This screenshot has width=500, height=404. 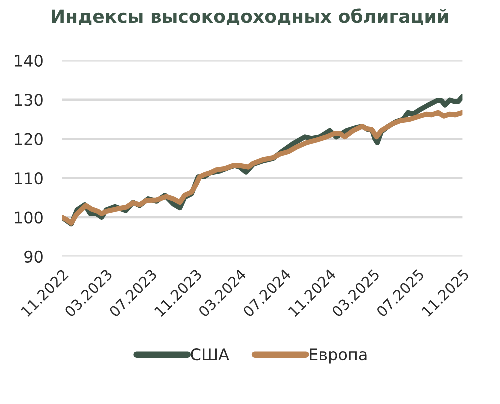 I want to click on y-tick-label: 90, so click(x=33, y=256).